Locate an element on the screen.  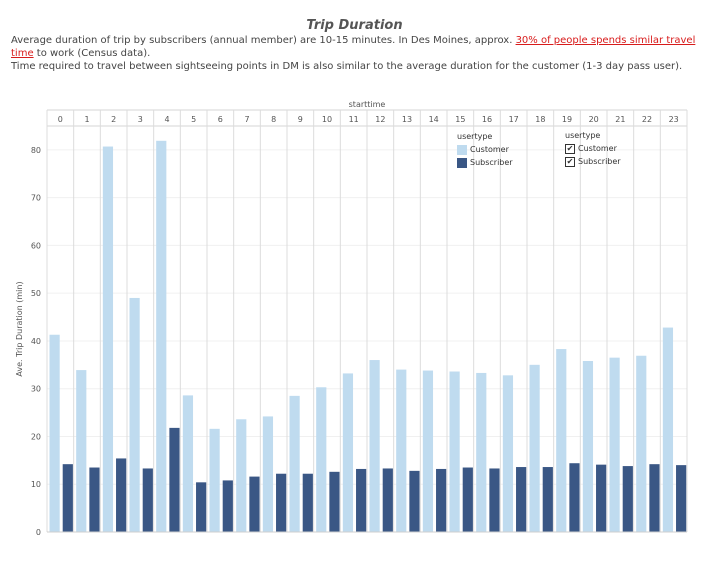
x-tick-label: 23 is located at coordinates (674, 119).